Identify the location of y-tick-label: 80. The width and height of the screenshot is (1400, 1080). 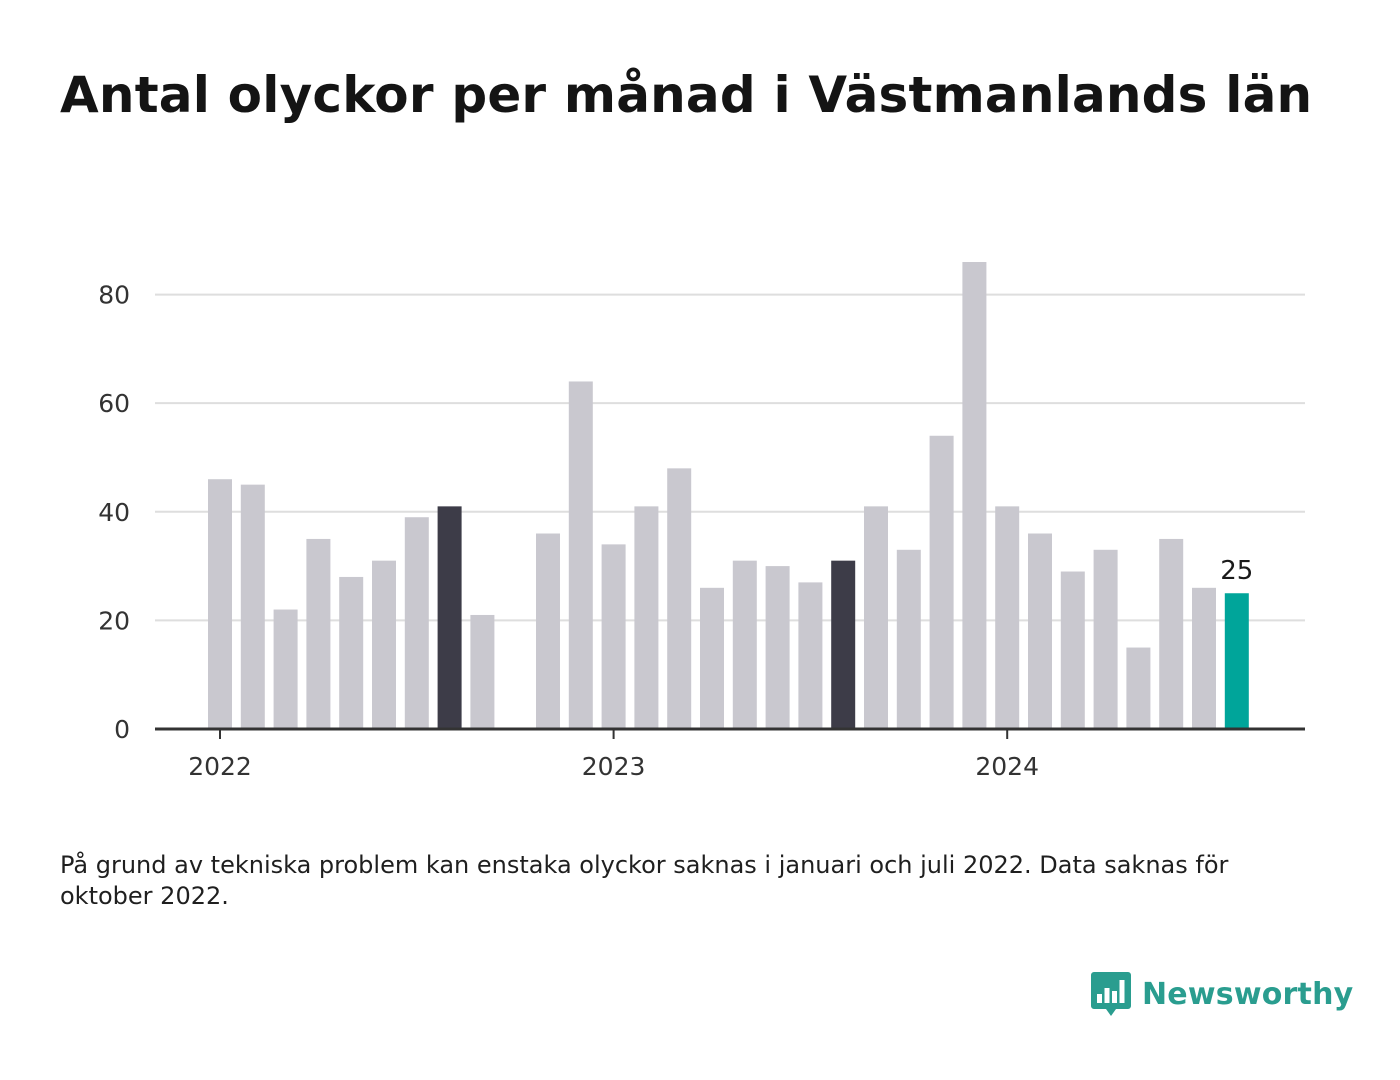
(114, 295).